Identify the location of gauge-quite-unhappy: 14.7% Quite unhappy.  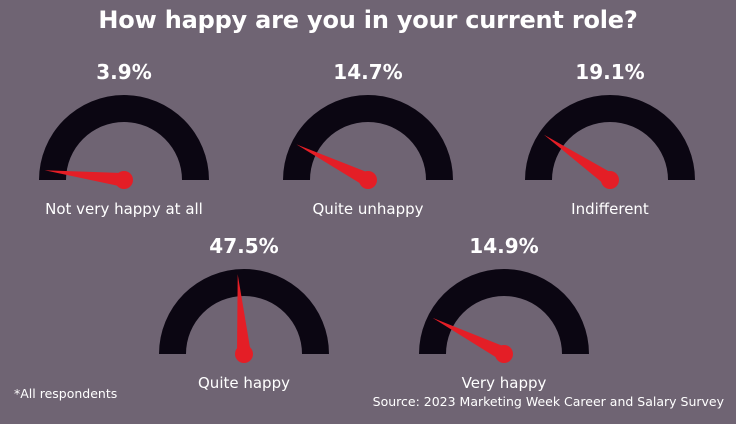
(368, 155).